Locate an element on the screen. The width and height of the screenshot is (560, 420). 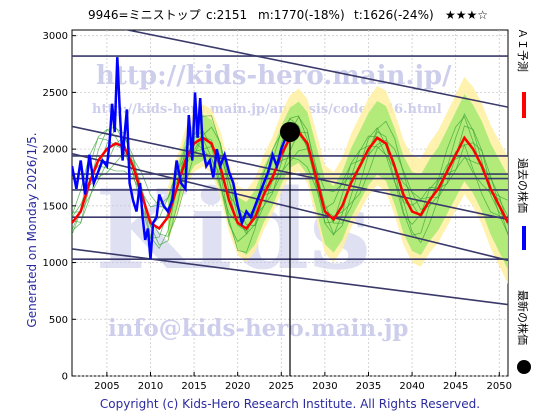
x-axis-ticks: 2005 2010 2015 2020 2025 2030 2035 2040 2045 2050 is located at coordinates (303, 382).